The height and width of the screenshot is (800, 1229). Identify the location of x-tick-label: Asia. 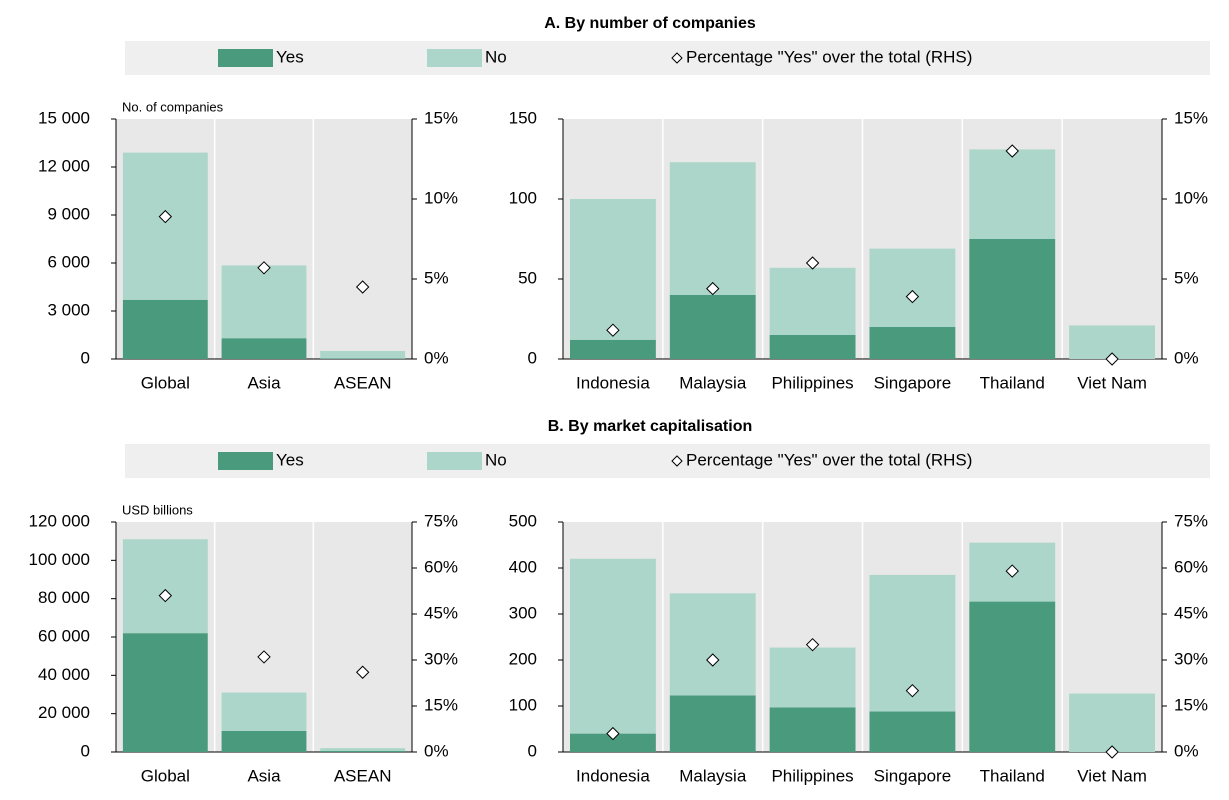
(264, 382).